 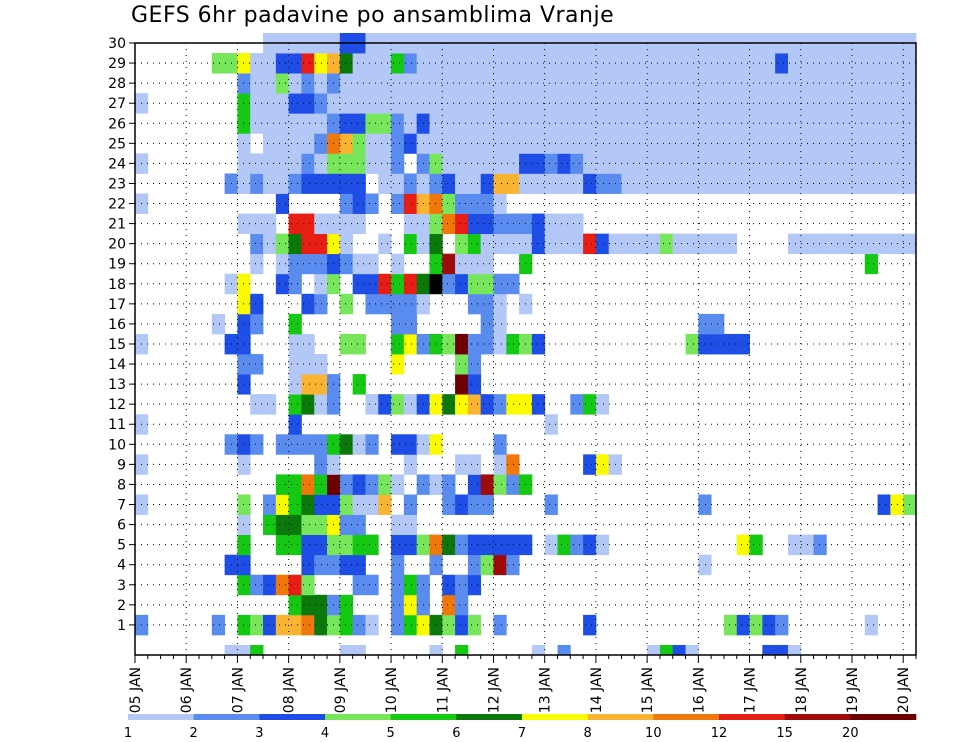 I want to click on heatmap-cell-m12-t10, so click(x=270, y=404).